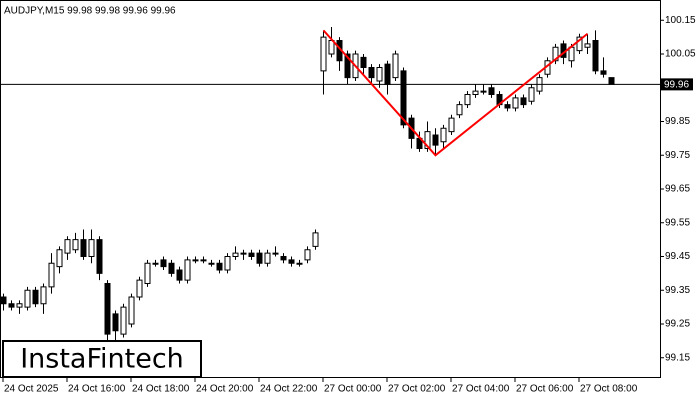 The height and width of the screenshot is (400, 700). What do you see at coordinates (289, 389) in the screenshot?
I see `x-tick-label: 24 Oct 22:00` at bounding box center [289, 389].